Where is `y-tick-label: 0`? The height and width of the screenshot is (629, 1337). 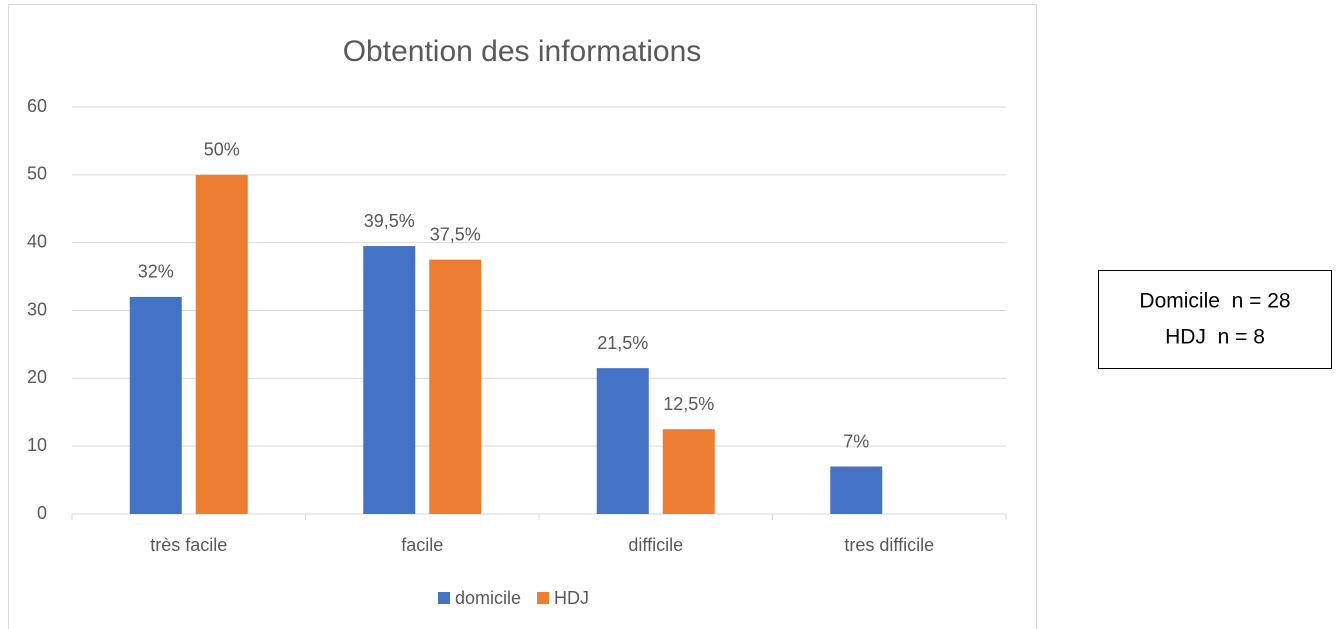
y-tick-label: 0 is located at coordinates (42, 513).